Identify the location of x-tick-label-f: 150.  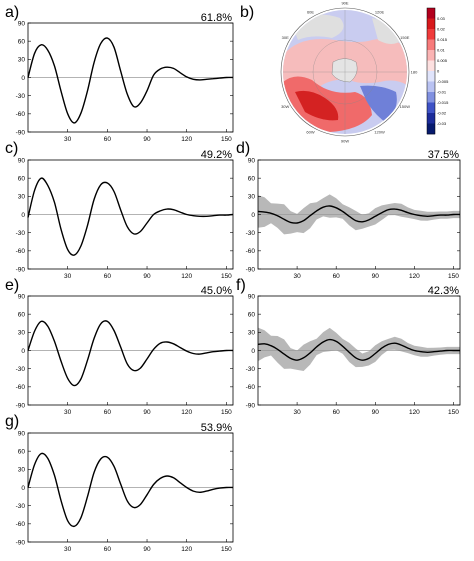
(453, 412).